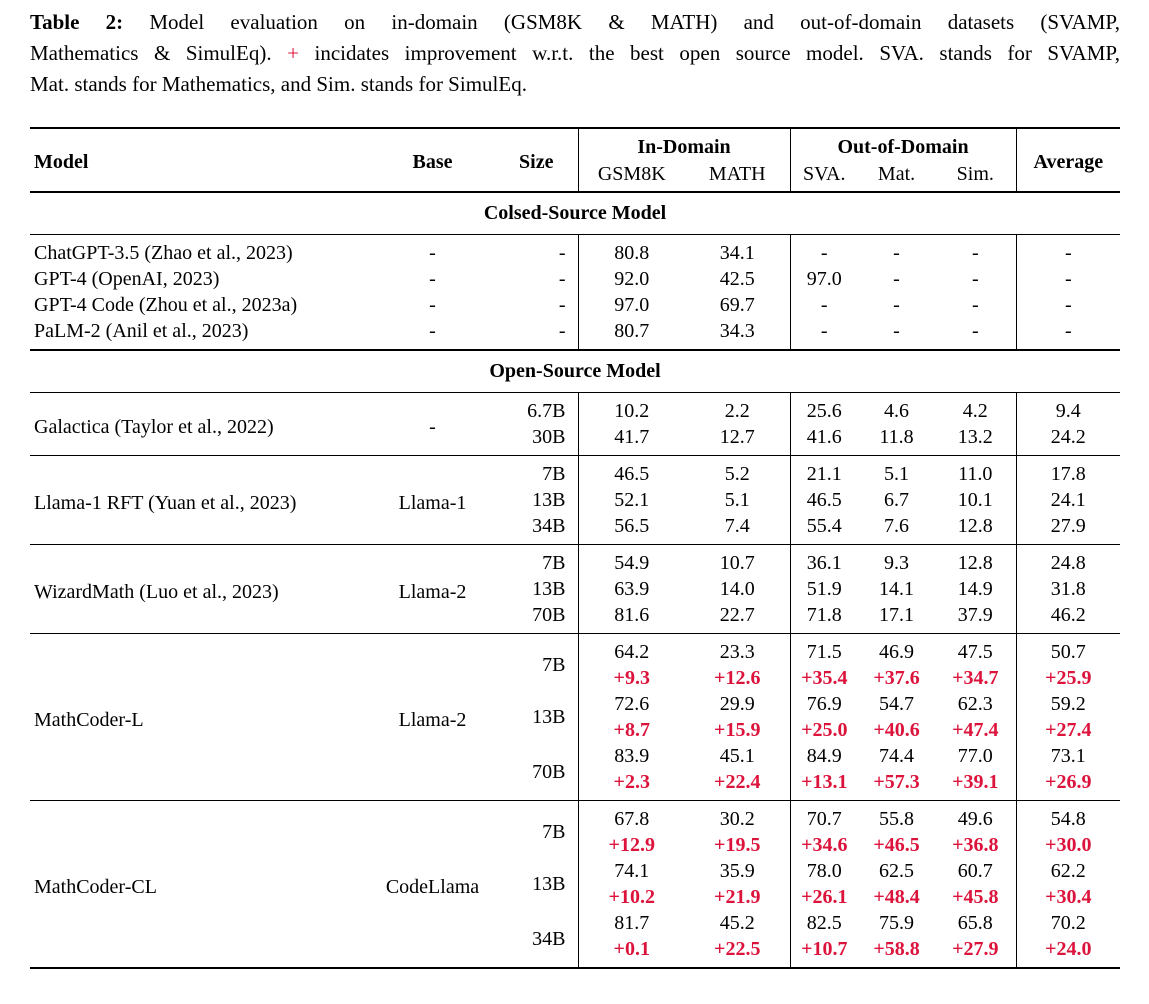  I want to click on delta-cell: +30.0, so click(1068, 845).